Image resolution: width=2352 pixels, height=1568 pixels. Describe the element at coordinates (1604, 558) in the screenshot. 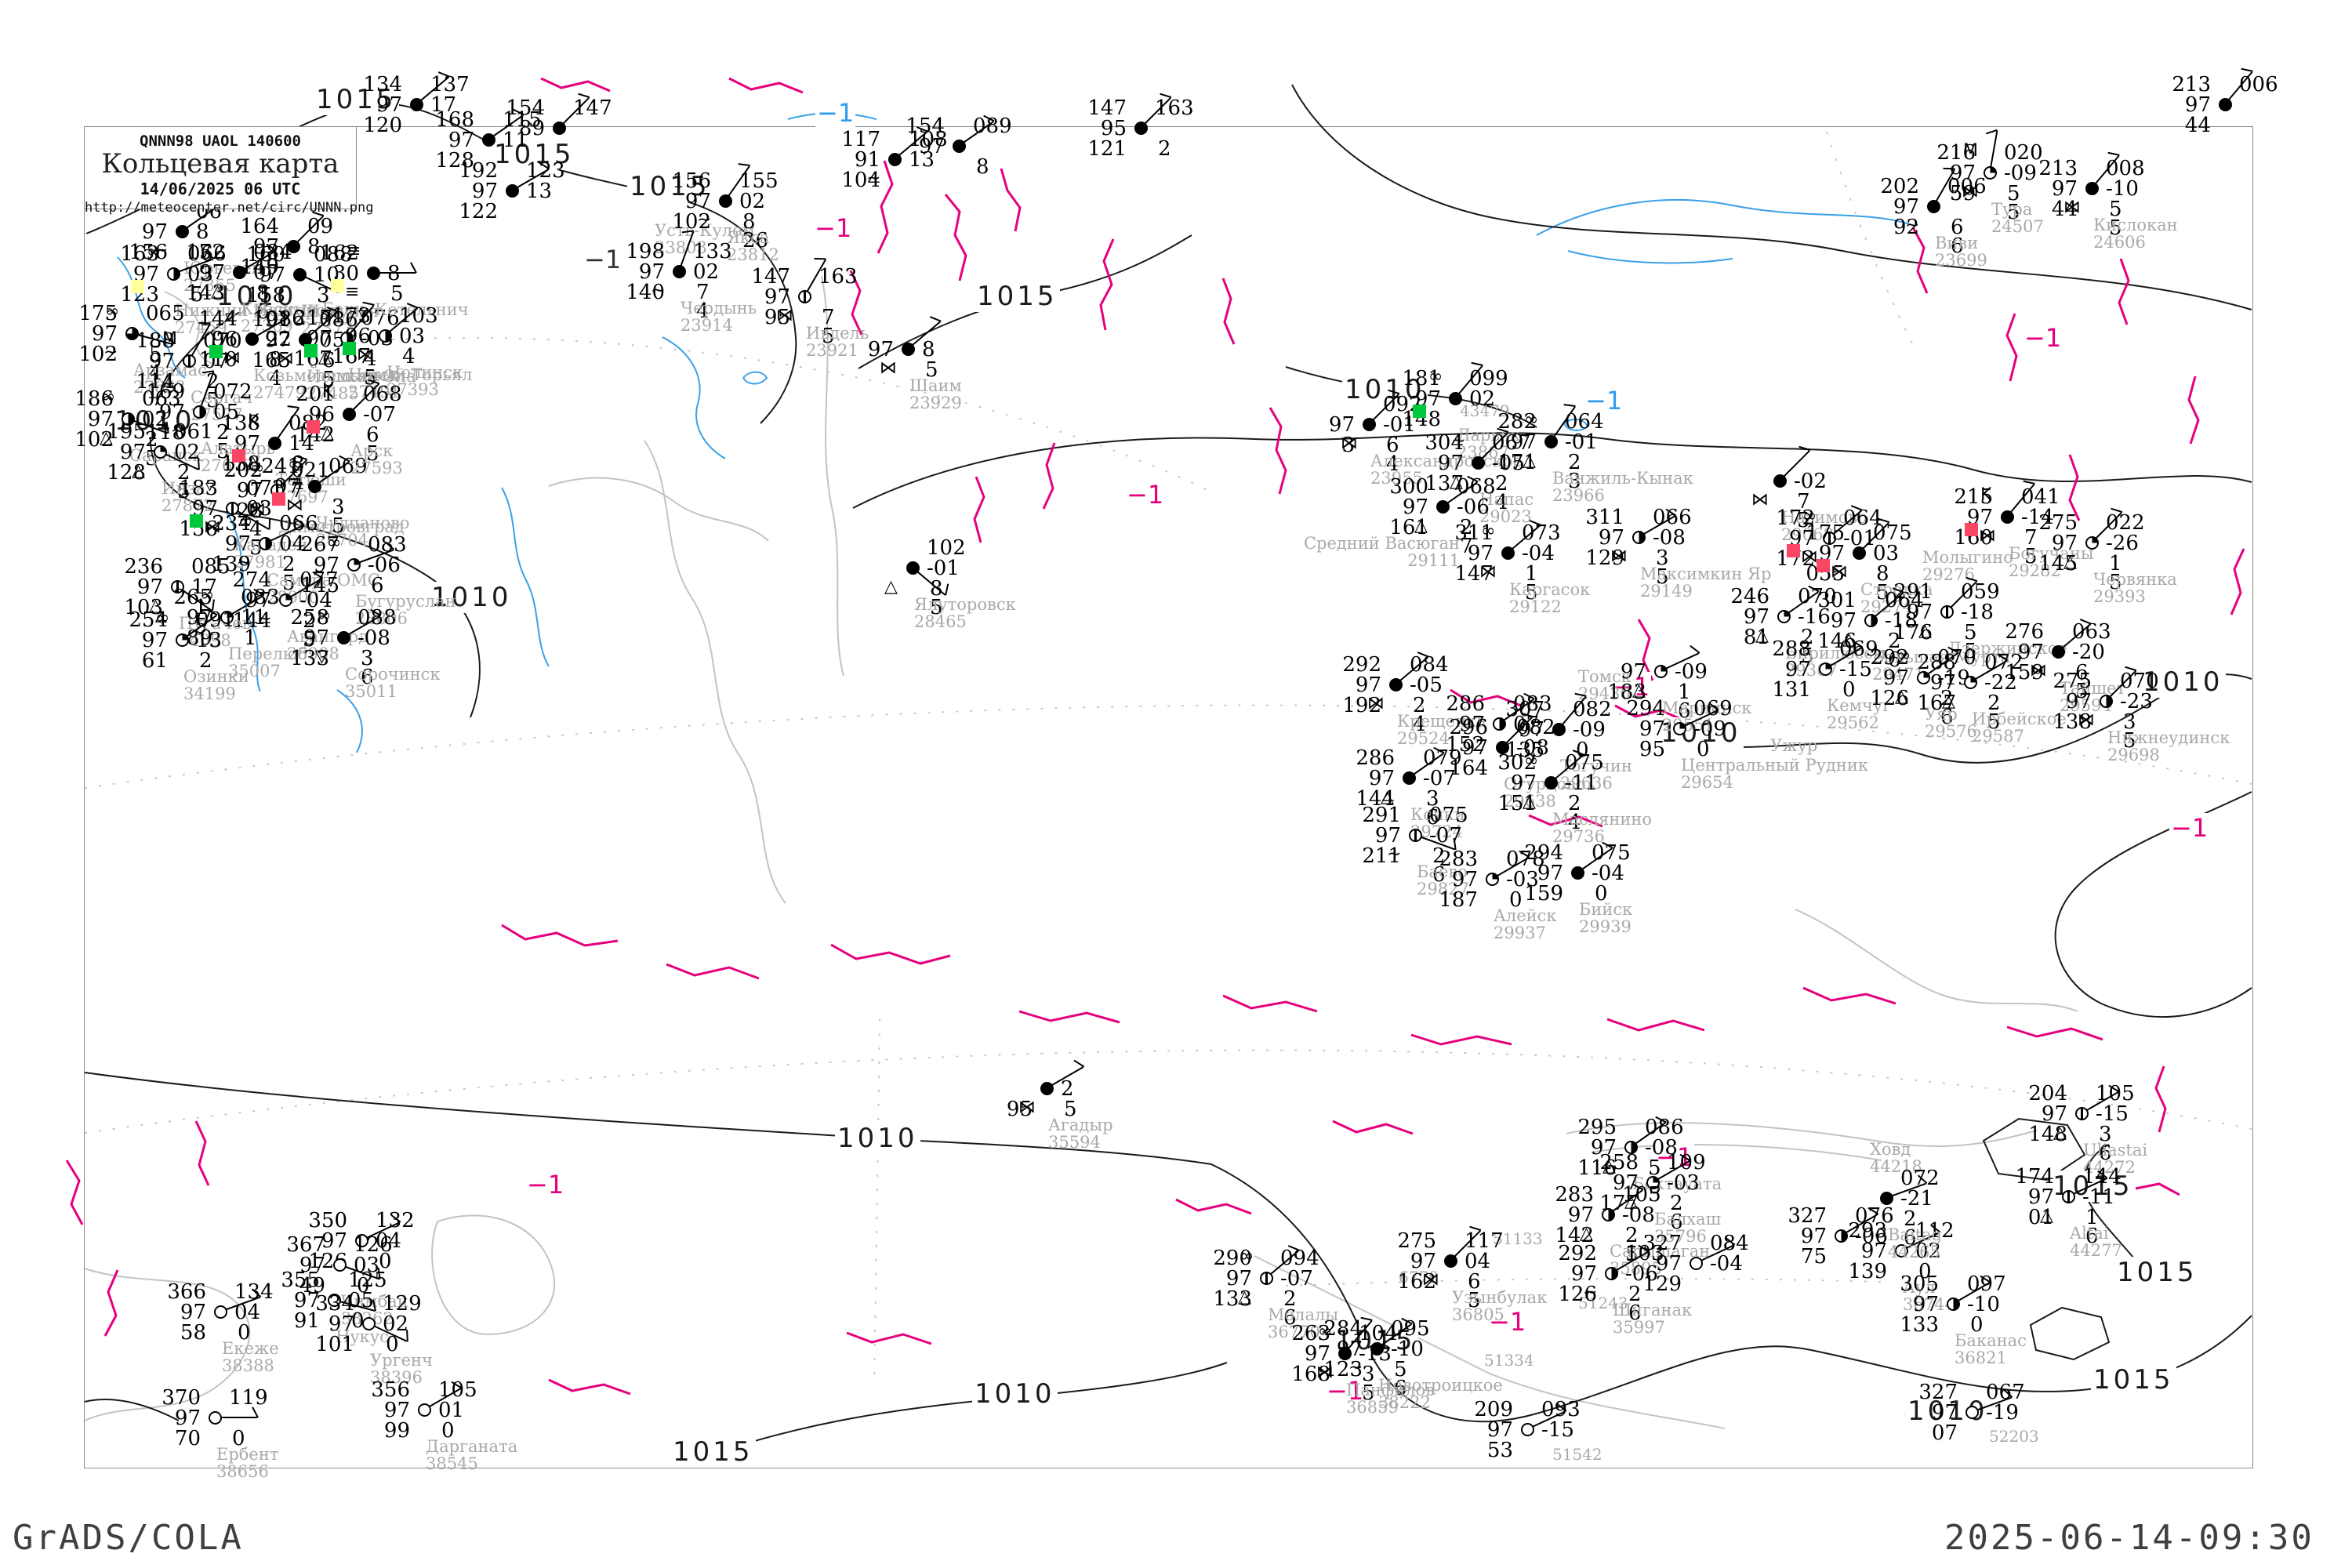

I see `station-value: 129` at that location.